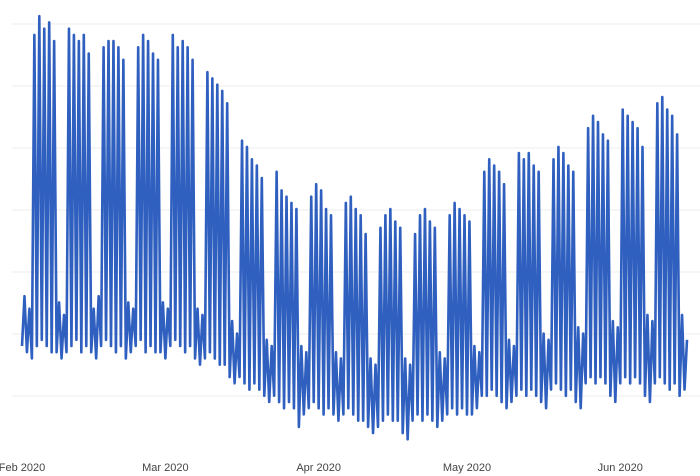 The width and height of the screenshot is (700, 476). I want to click on x-tick-label: Apr 2020, so click(318, 468).